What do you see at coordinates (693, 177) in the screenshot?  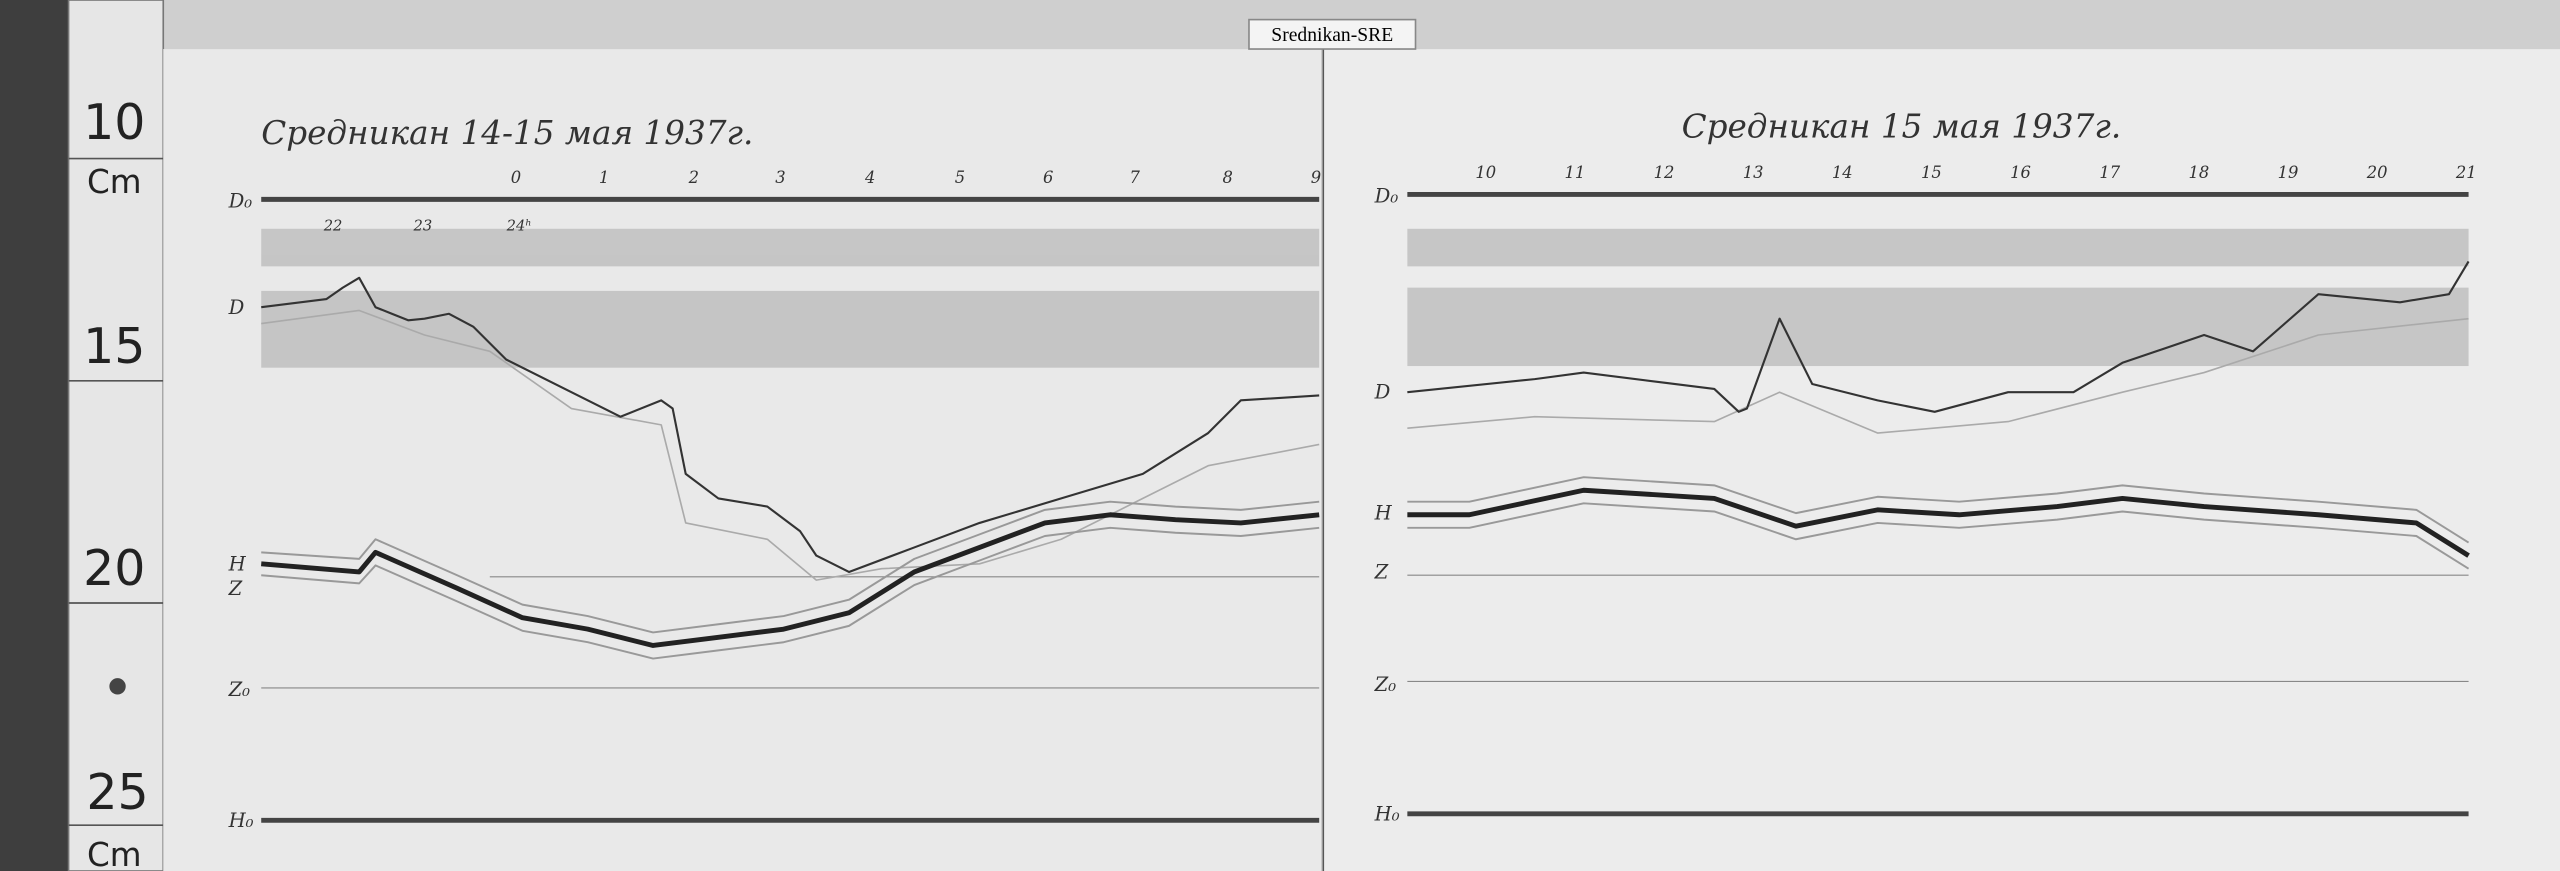 I see `hour-label: 2` at bounding box center [693, 177].